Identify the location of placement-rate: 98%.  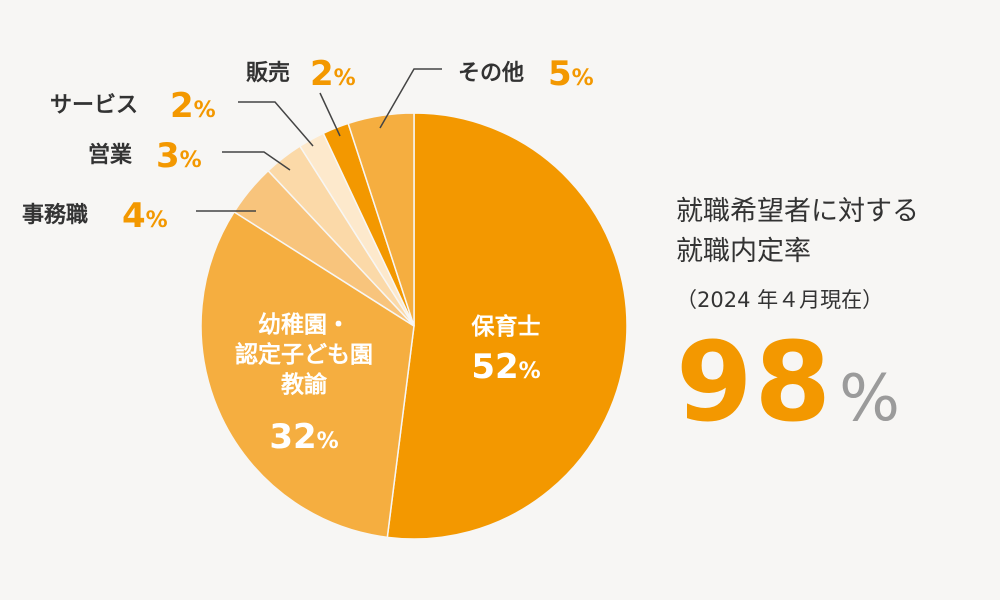
(797, 382).